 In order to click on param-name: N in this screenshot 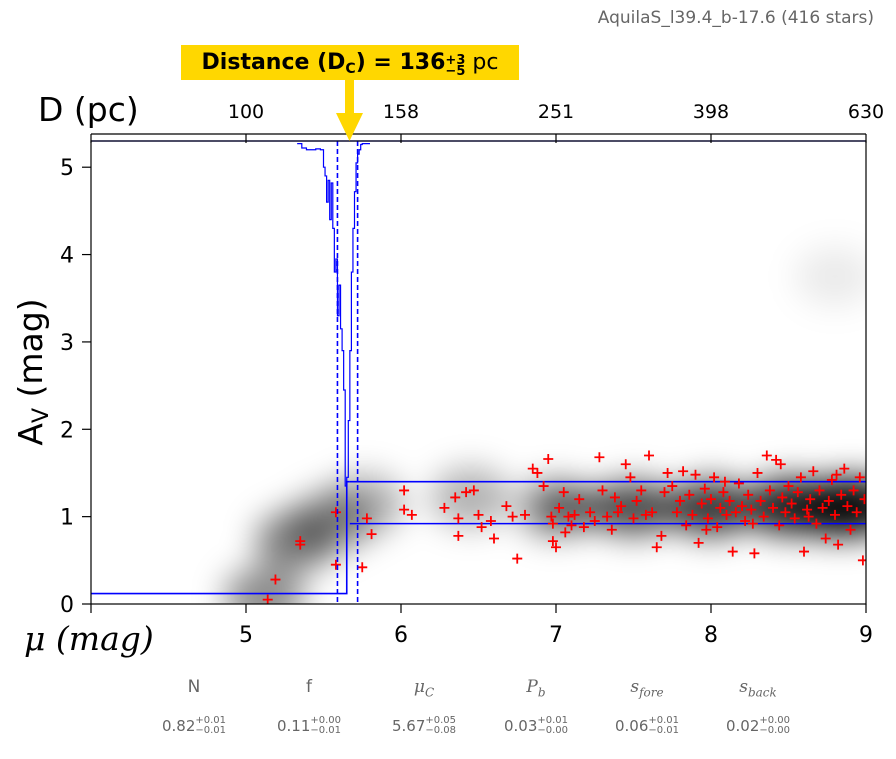, I will do `click(194, 687)`.